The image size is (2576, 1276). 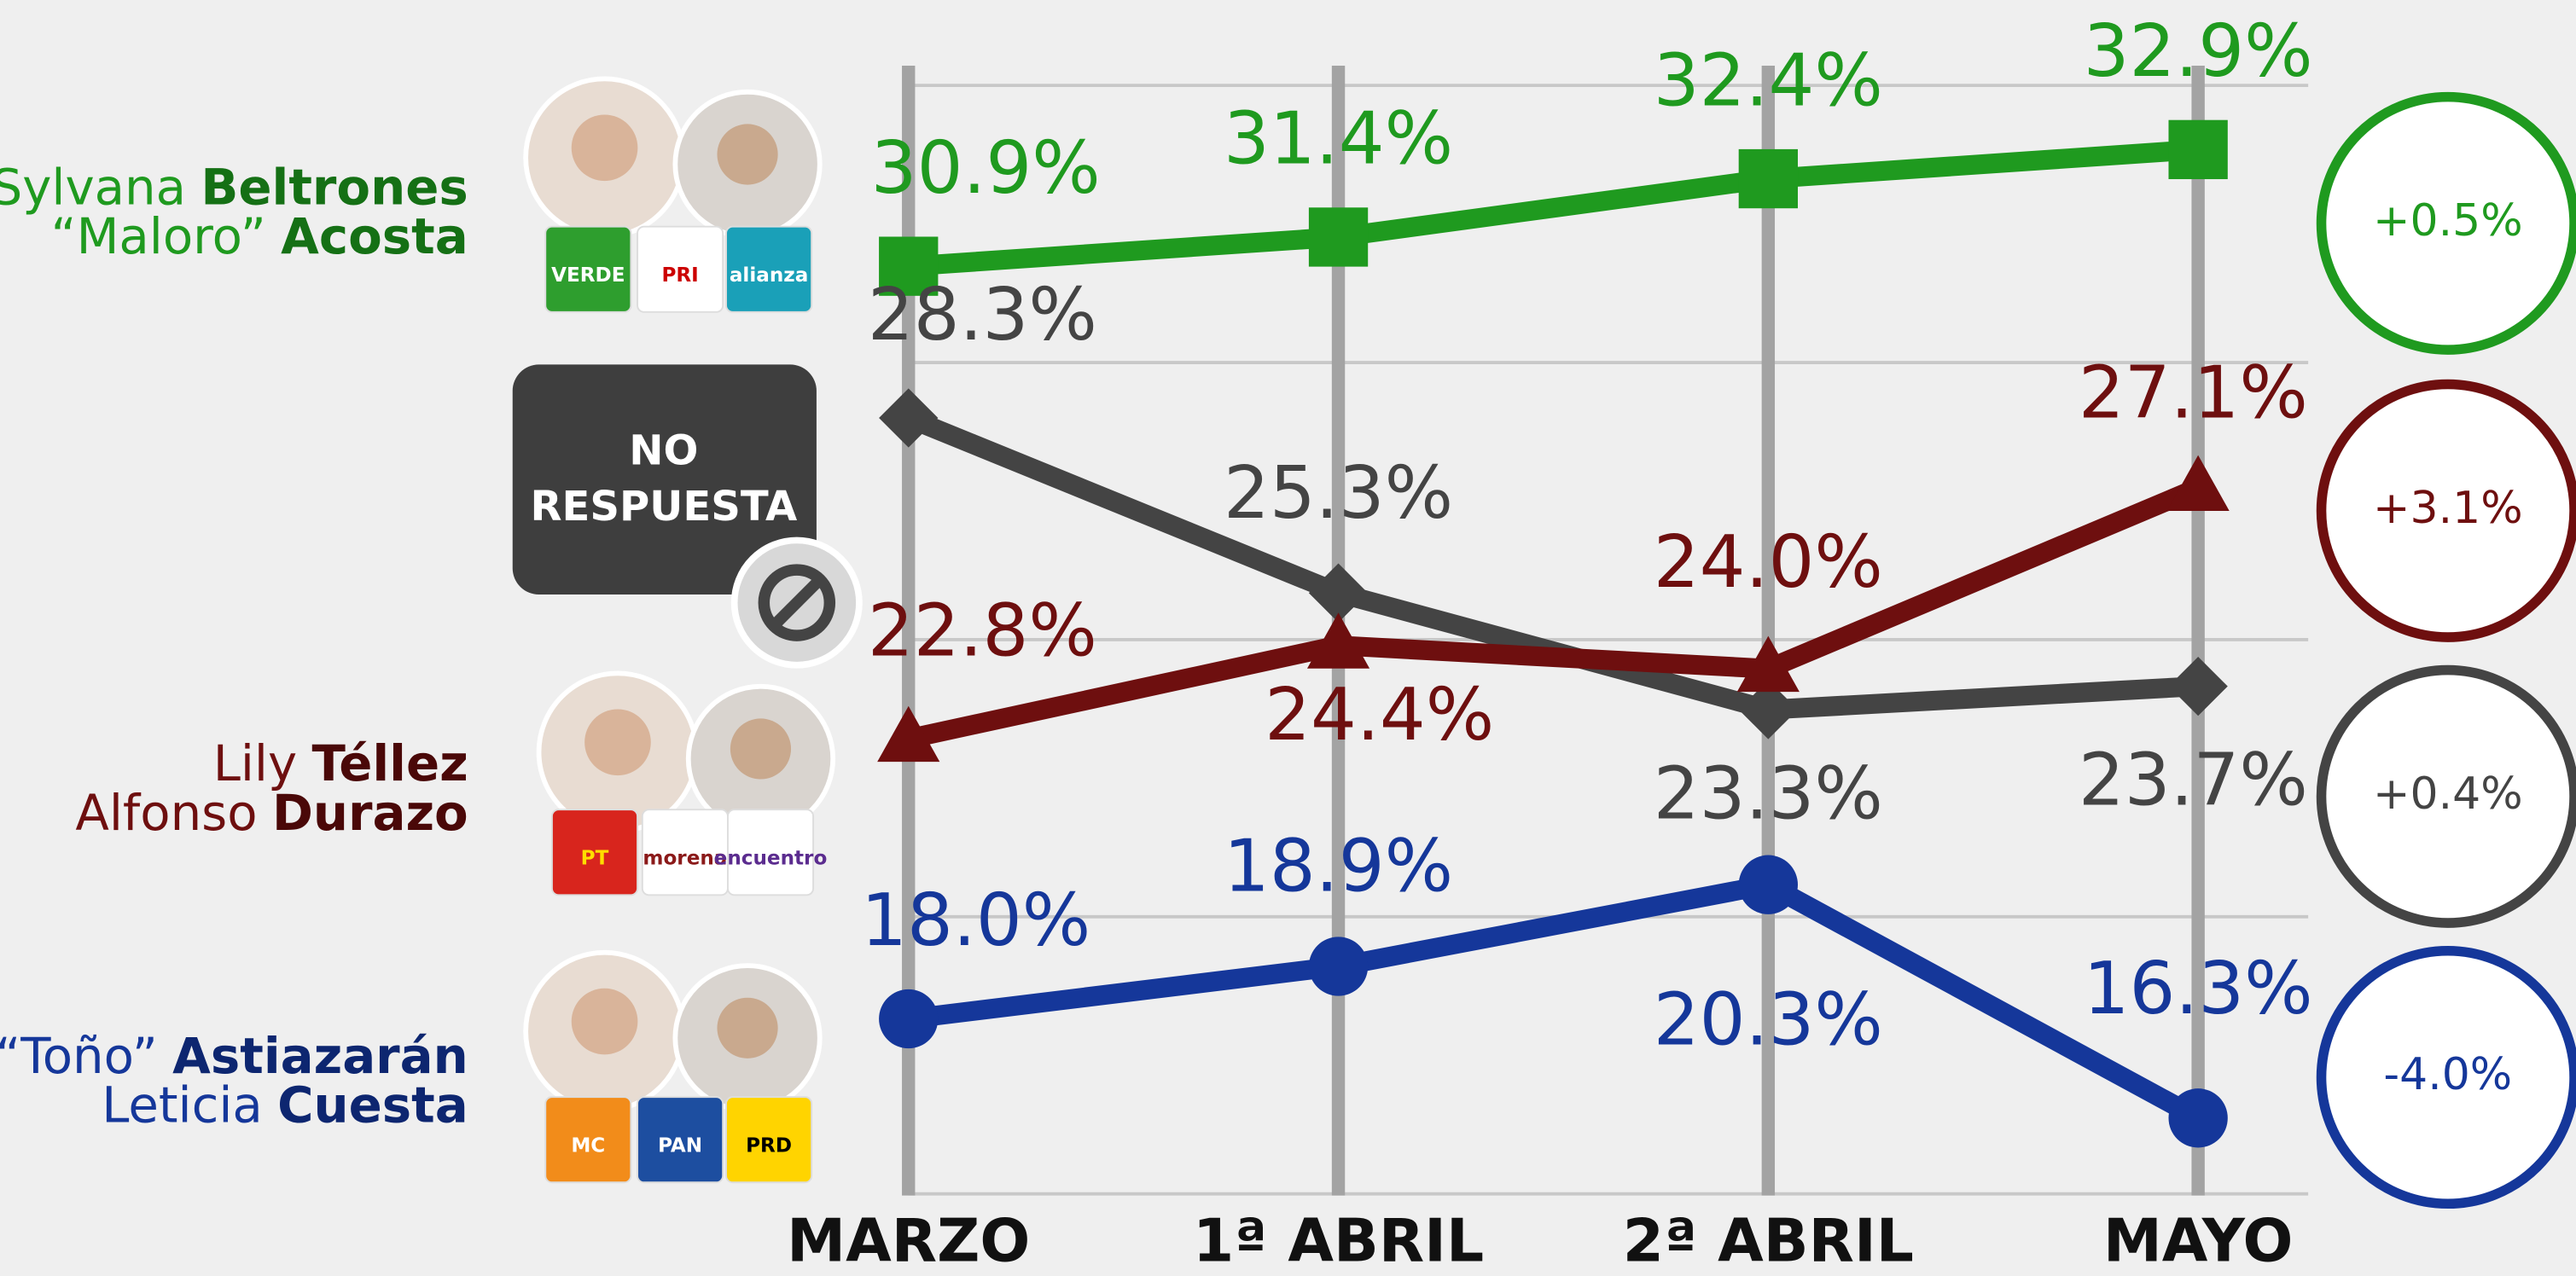 I want to click on no-answer-icon-slash, so click(x=797, y=602).